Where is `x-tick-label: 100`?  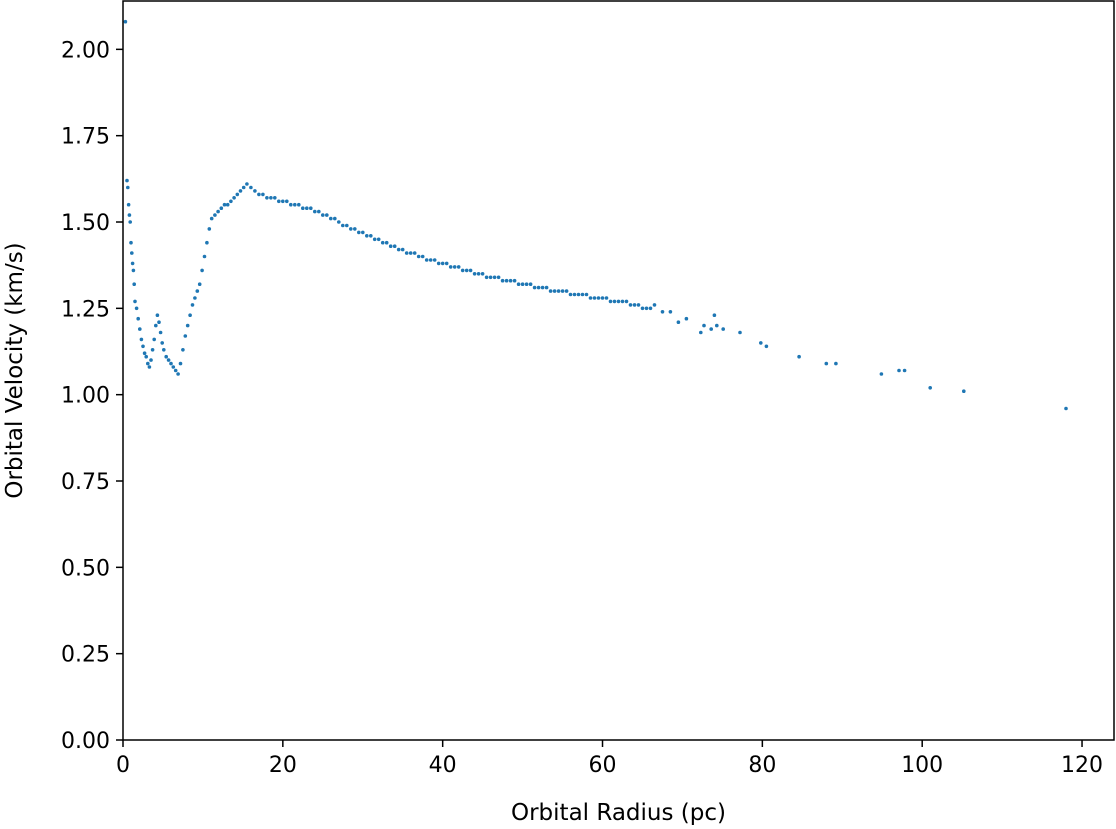
x-tick-label: 100 is located at coordinates (922, 765).